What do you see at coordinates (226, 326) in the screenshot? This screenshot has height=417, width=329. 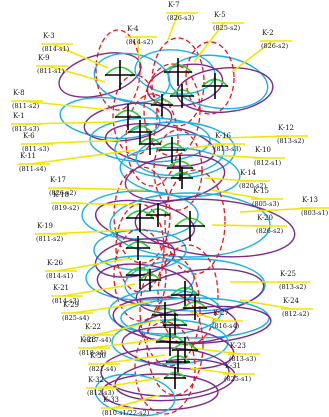 I see `sample-sublabel: (816-s4)` at bounding box center [226, 326].